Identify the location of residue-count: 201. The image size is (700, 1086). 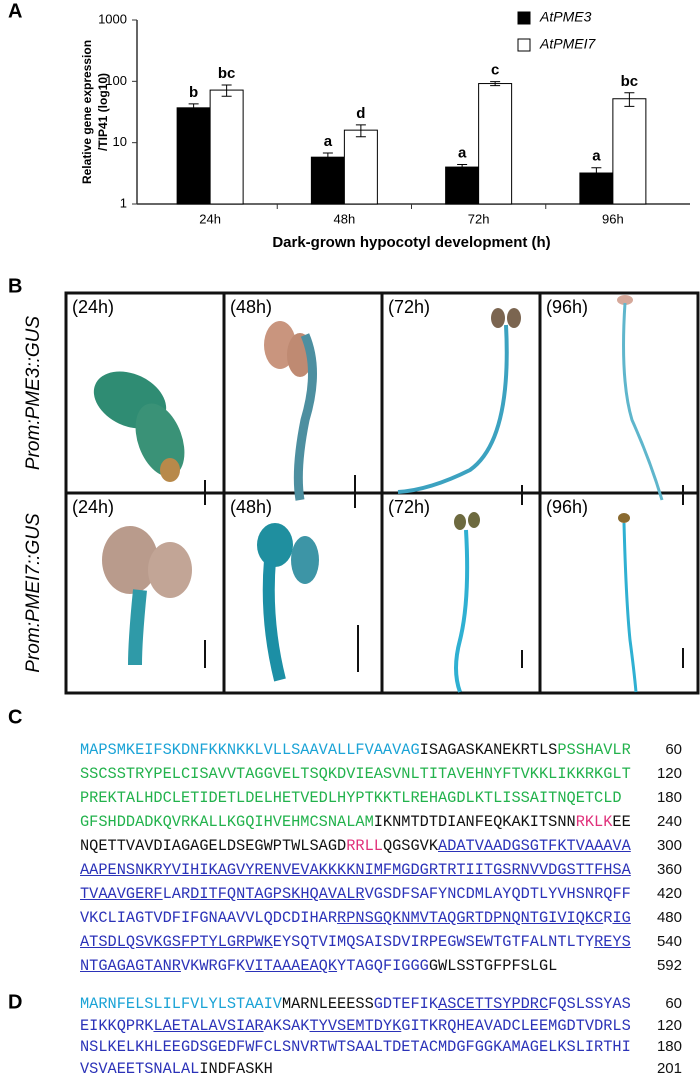
(669, 1068).